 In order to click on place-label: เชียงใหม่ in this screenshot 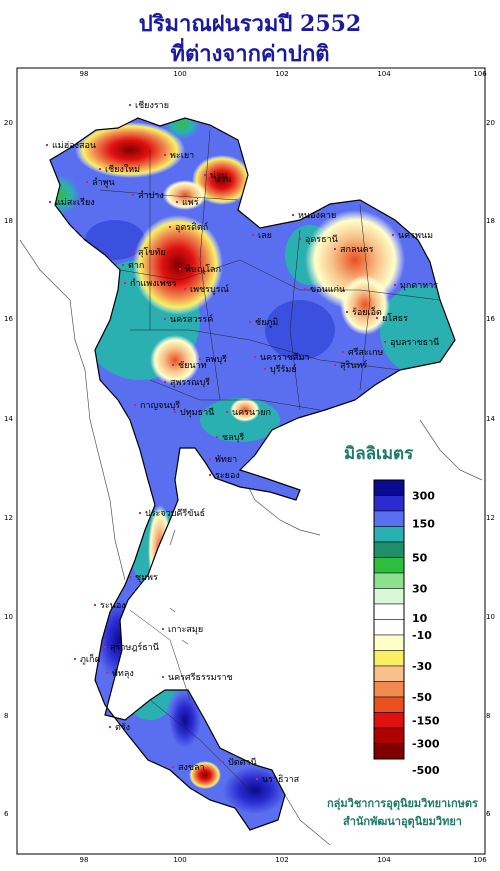, I will do `click(122, 169)`.